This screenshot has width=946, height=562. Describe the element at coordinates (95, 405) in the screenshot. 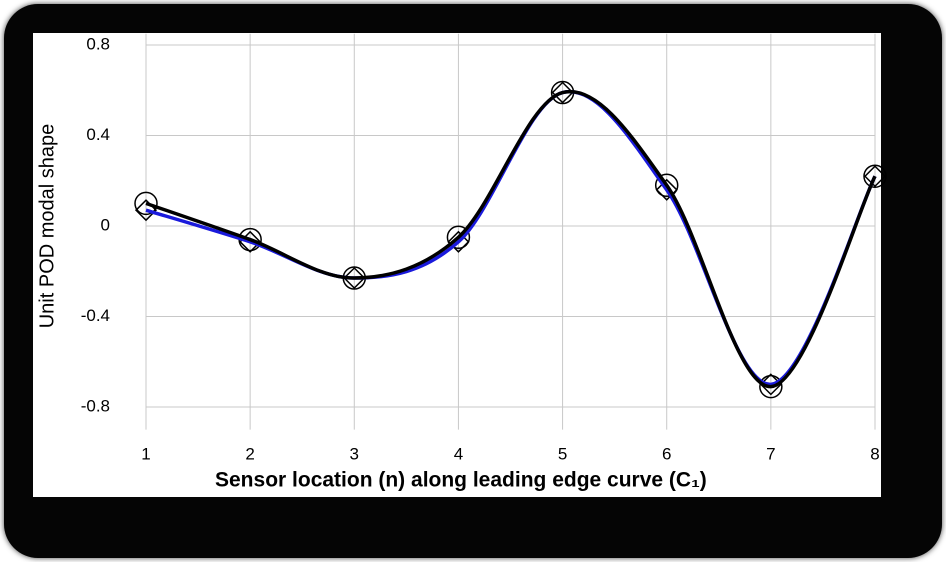

I see `y-tick-label: -0.8` at that location.